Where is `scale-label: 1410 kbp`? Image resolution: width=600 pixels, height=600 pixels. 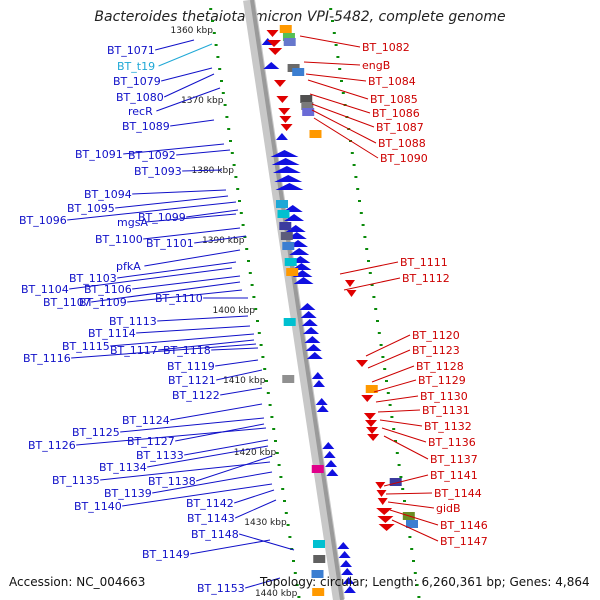 scale-label: 1410 kbp is located at coordinates (244, 381).